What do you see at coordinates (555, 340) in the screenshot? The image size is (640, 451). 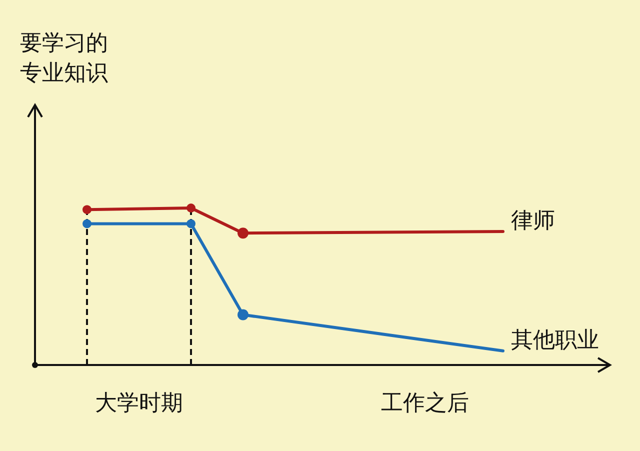 I see `series-label: 其他职业` at bounding box center [555, 340].